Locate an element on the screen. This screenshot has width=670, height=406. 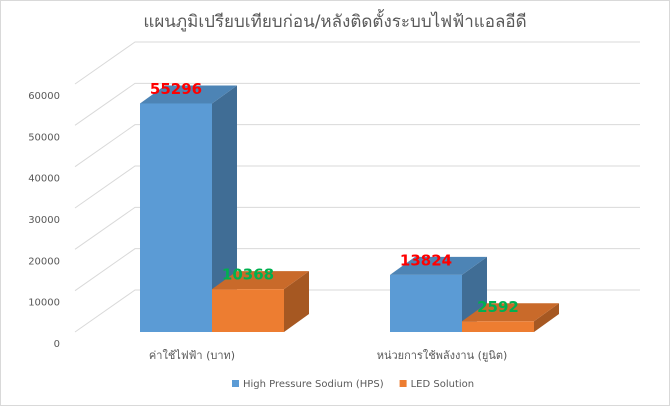
y-tick-label: 60000 is located at coordinates (44, 96).